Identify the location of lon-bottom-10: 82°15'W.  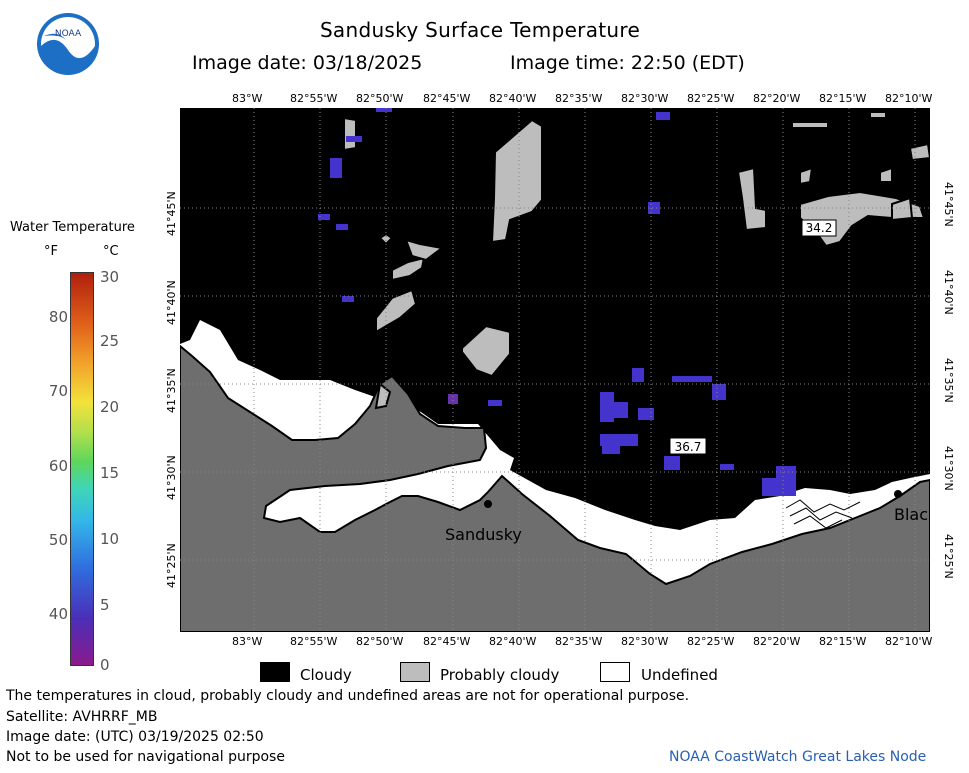
(843, 641).